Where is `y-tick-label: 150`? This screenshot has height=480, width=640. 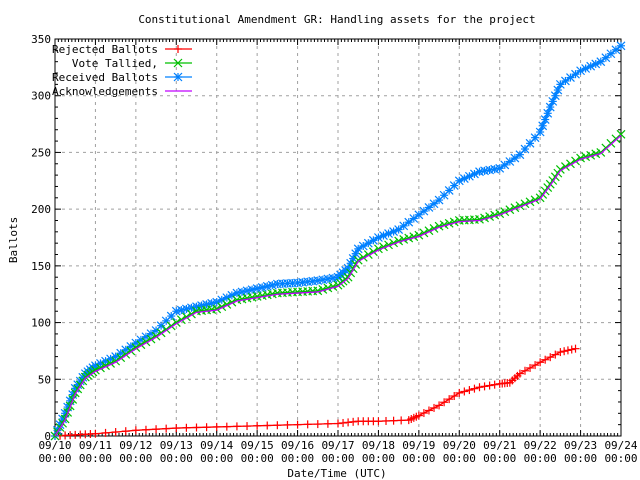 y-tick-label: 150 is located at coordinates (41, 266).